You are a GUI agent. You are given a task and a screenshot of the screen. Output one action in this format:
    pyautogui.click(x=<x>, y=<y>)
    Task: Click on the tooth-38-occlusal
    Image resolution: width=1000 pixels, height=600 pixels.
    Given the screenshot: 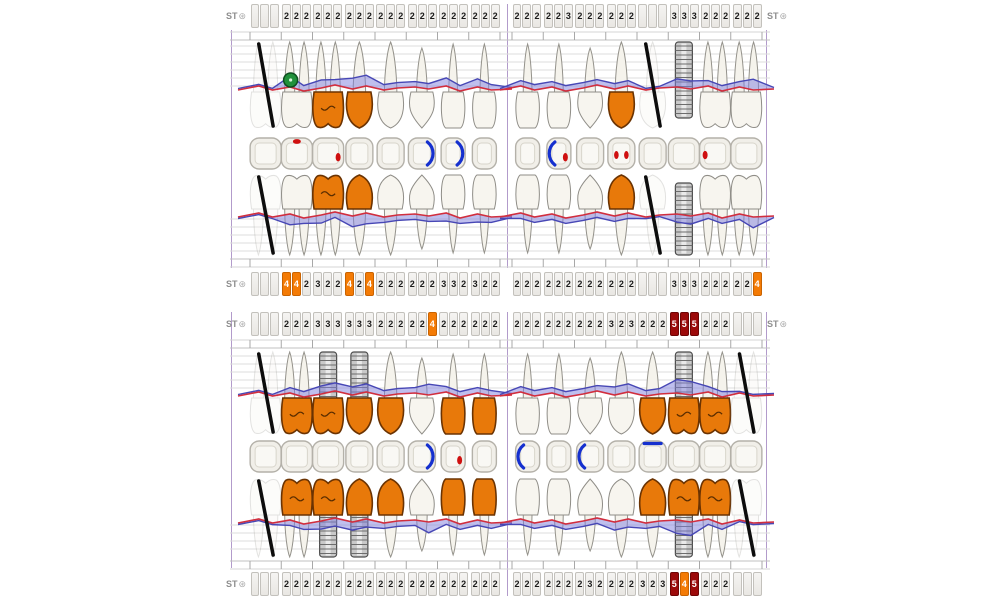 What is the action you would take?
    pyautogui.click(x=746, y=456)
    